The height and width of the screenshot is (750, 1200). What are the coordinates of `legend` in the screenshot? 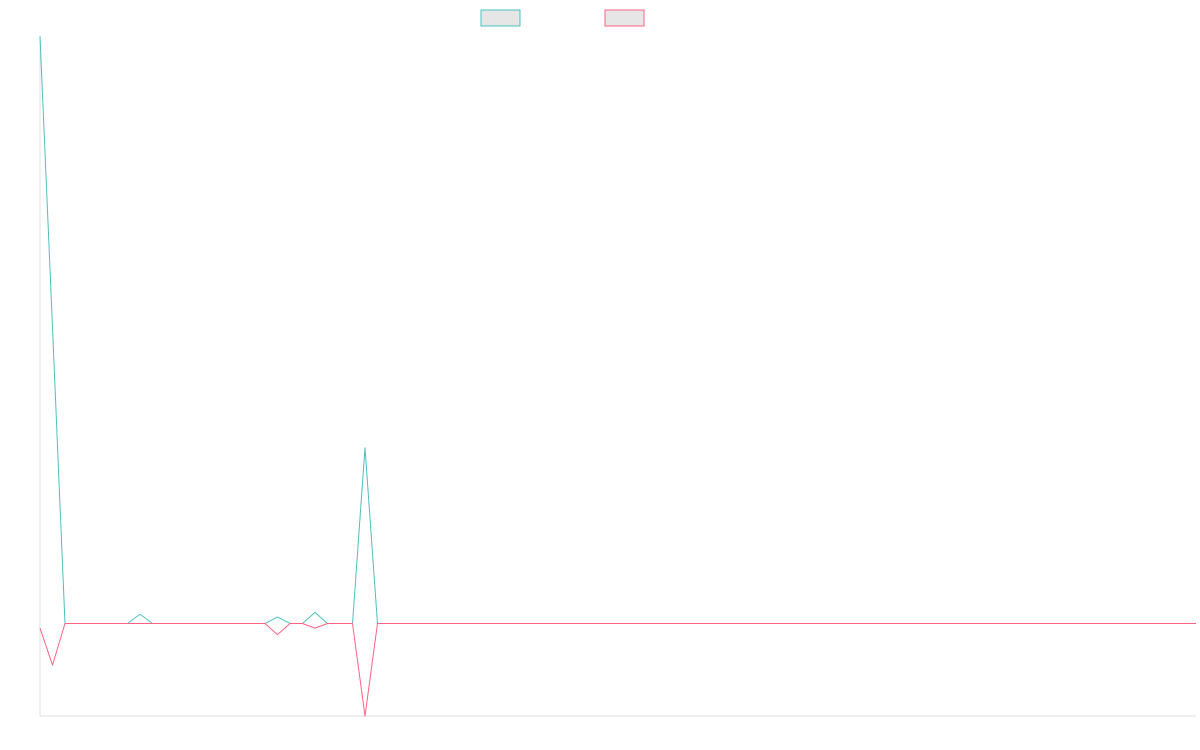 It's located at (562, 18).